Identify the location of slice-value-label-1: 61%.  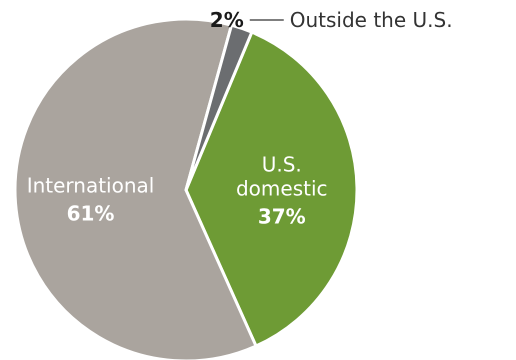
(91, 213).